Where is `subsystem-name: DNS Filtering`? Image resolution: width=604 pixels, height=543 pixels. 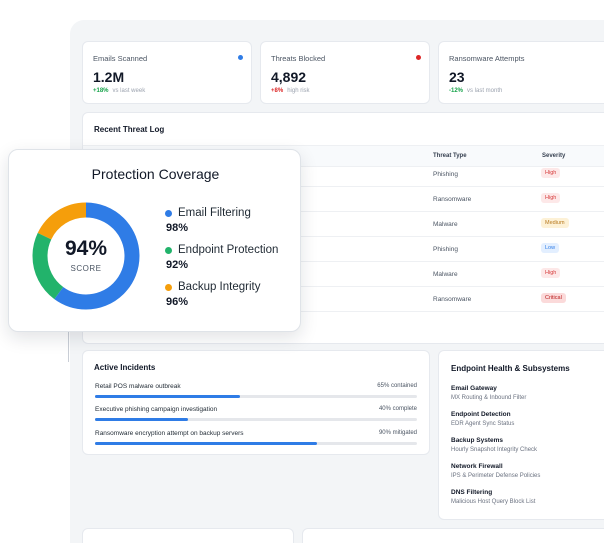
subsystem-name: DNS Filtering is located at coordinates (472, 492).